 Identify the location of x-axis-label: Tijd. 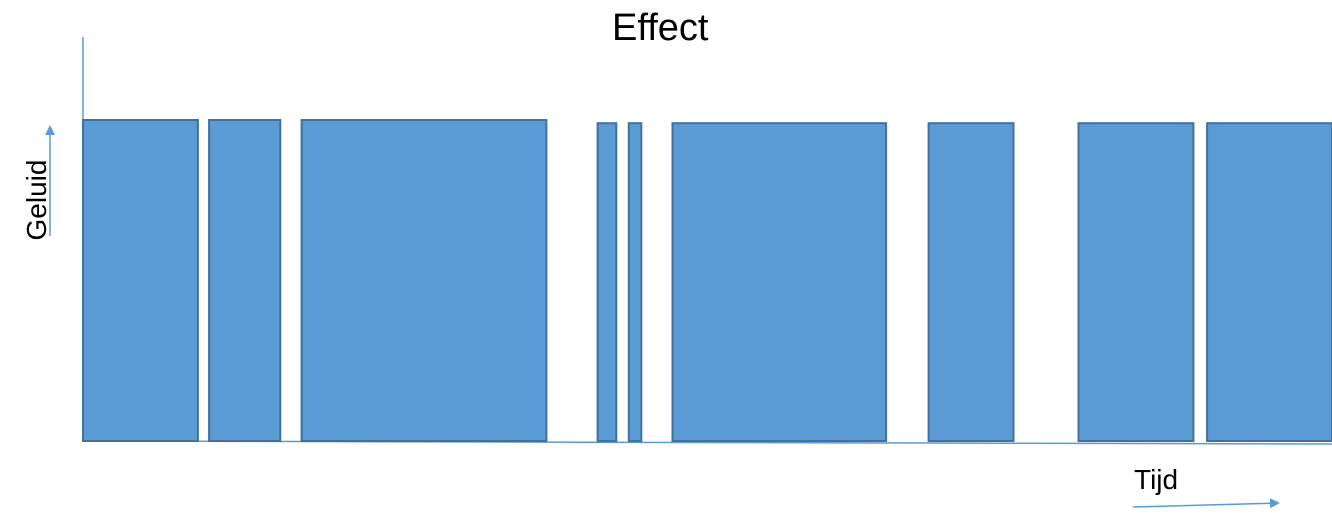
(1156, 479).